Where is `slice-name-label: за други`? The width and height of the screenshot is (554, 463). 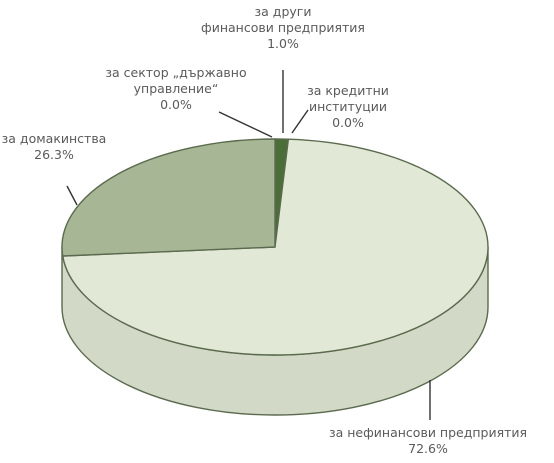 slice-name-label: за други is located at coordinates (283, 11).